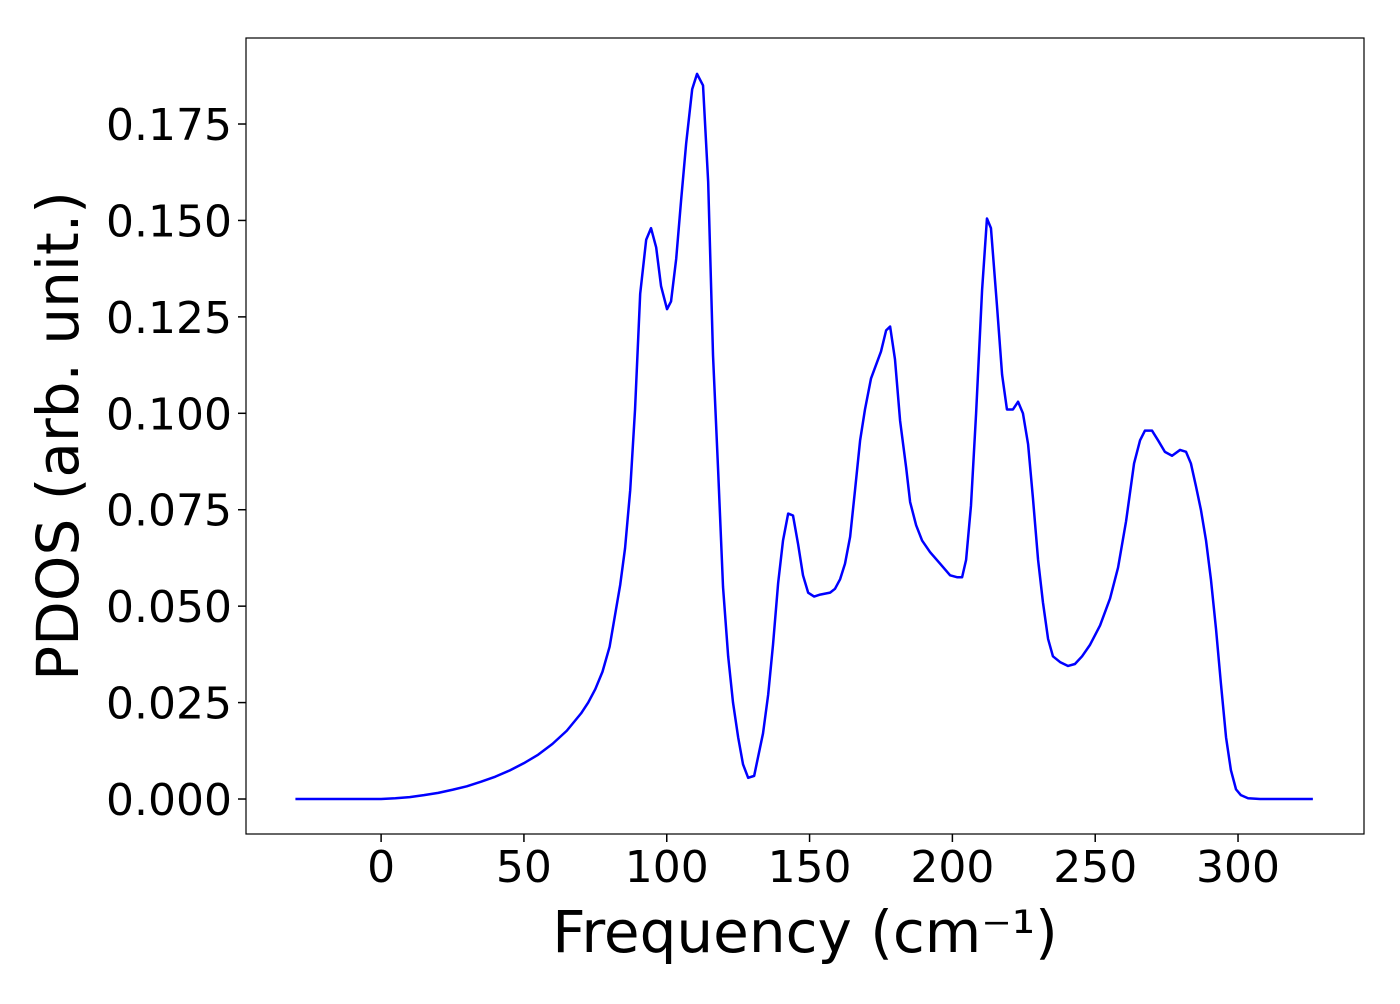 The height and width of the screenshot is (1004, 1400). Describe the element at coordinates (169, 125) in the screenshot. I see `y-tick-label: 0.175` at that location.